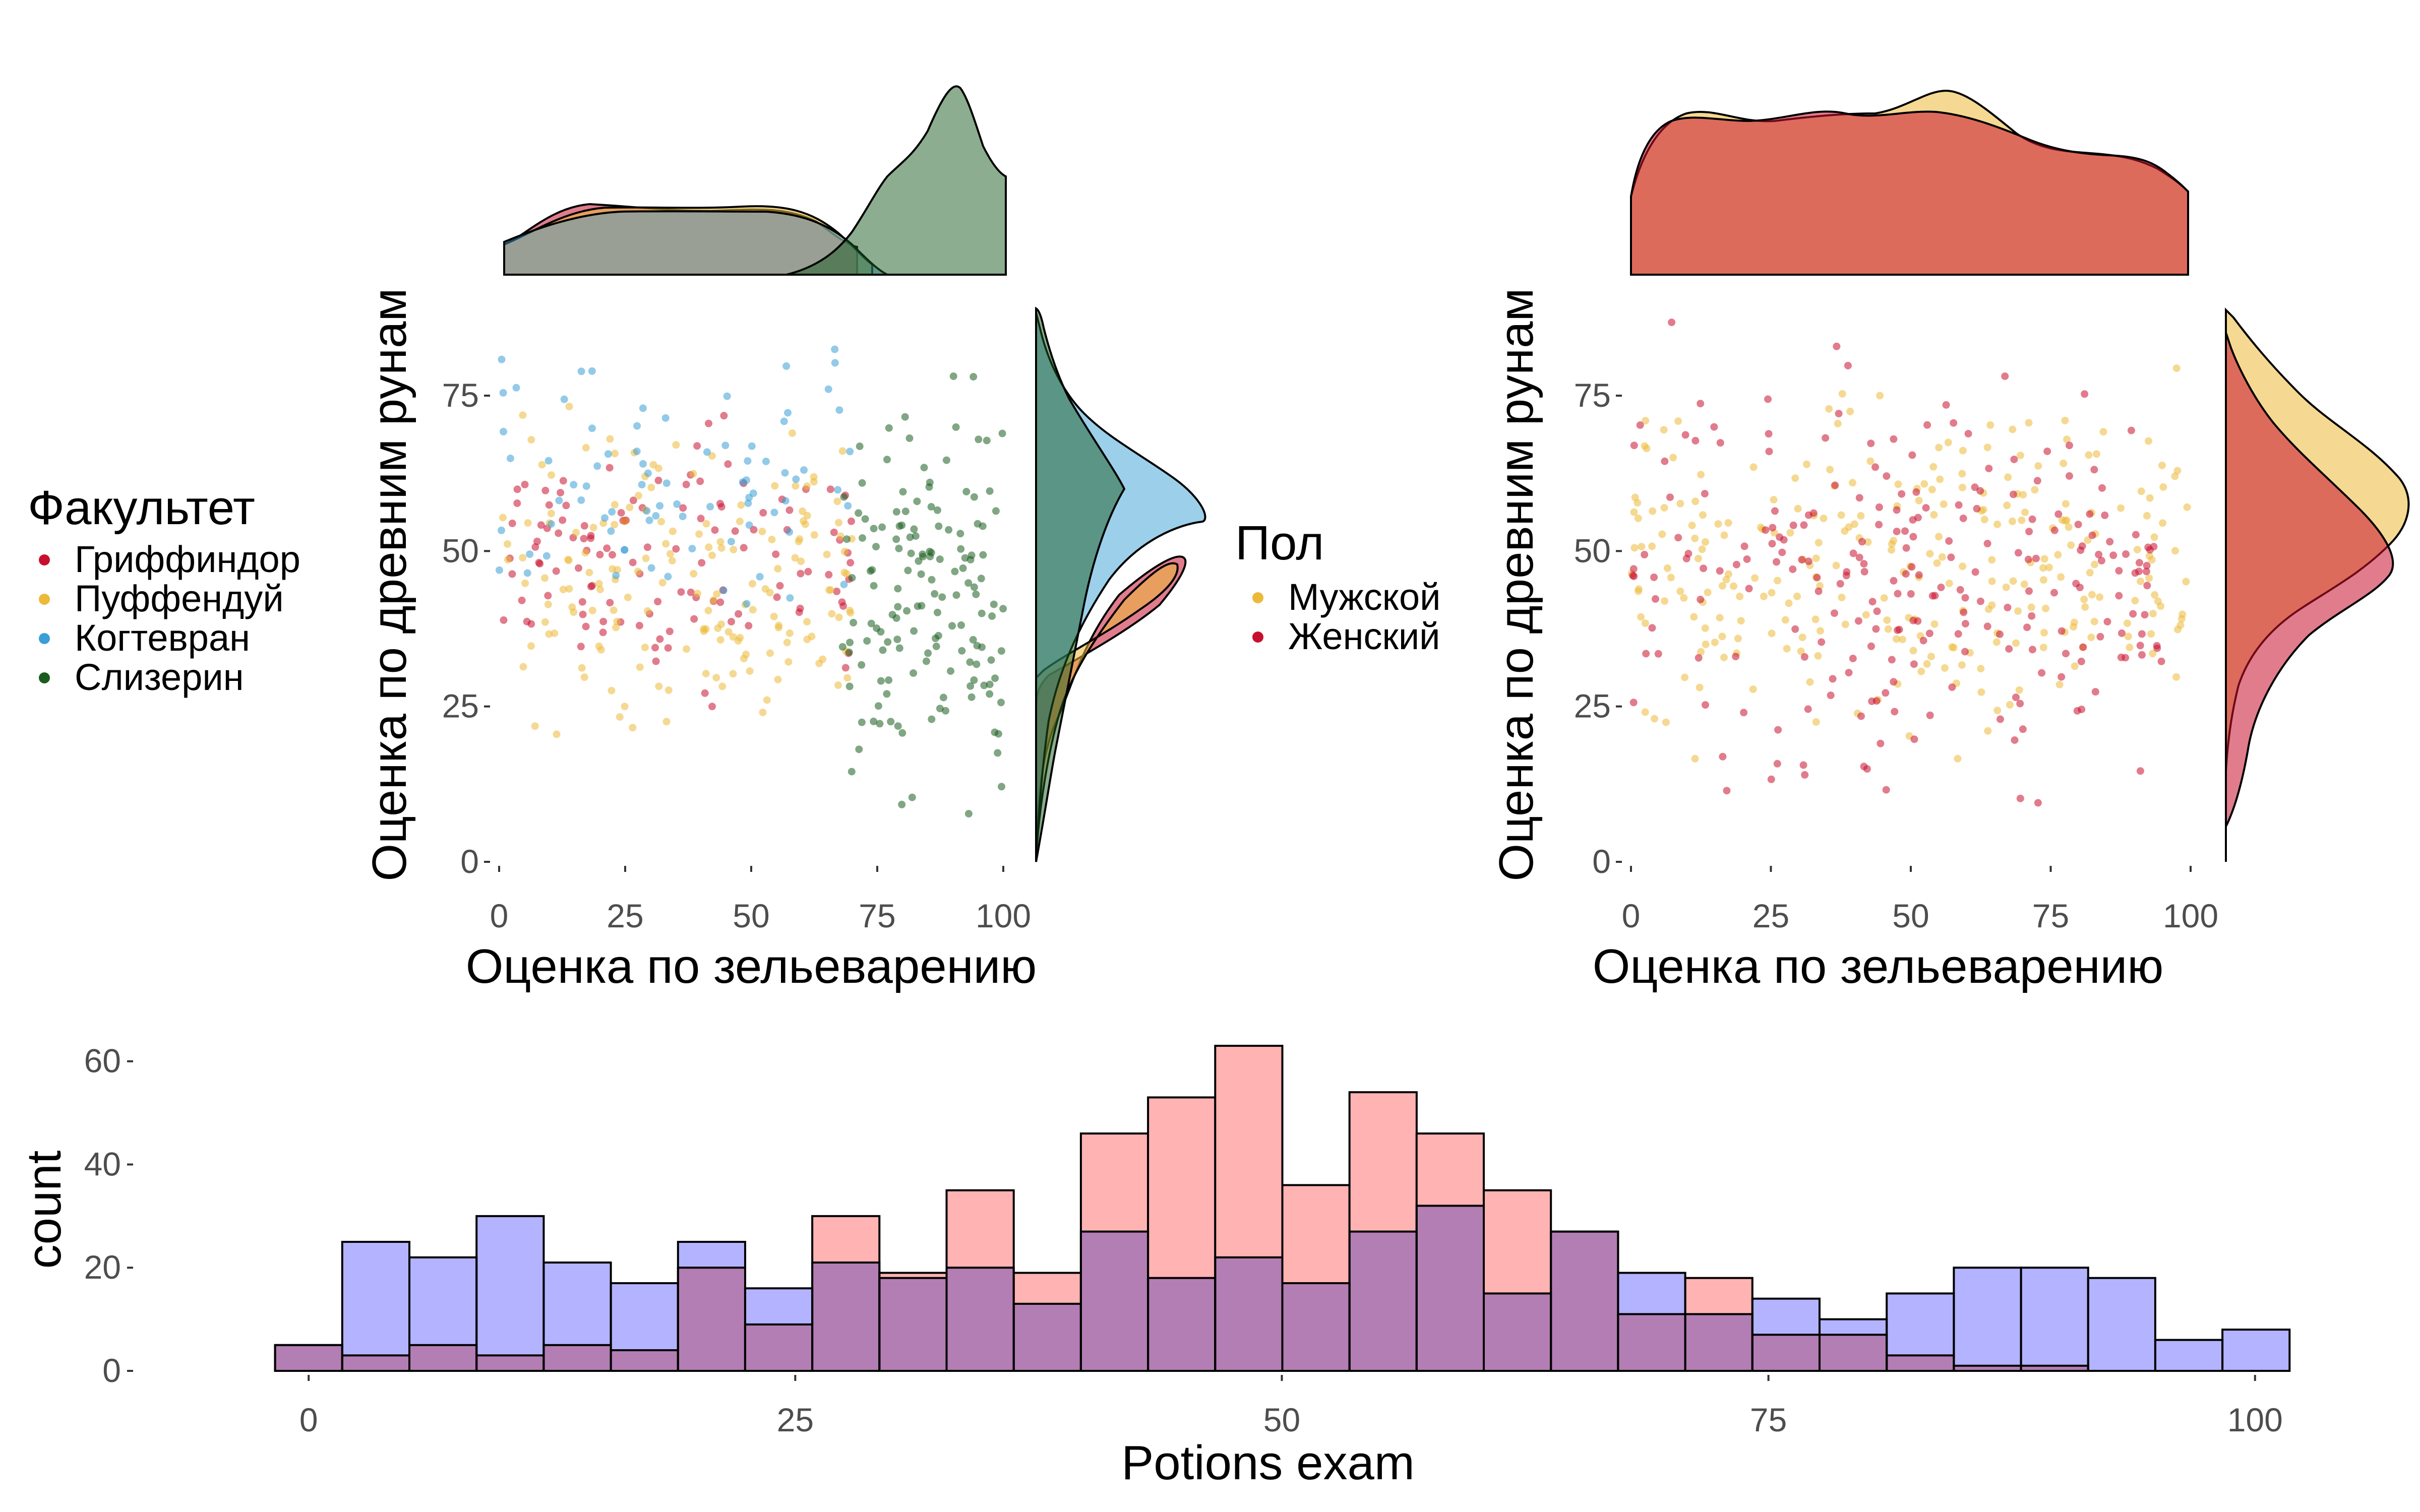  I want to click on y-tick-label: 60, so click(102, 1061).